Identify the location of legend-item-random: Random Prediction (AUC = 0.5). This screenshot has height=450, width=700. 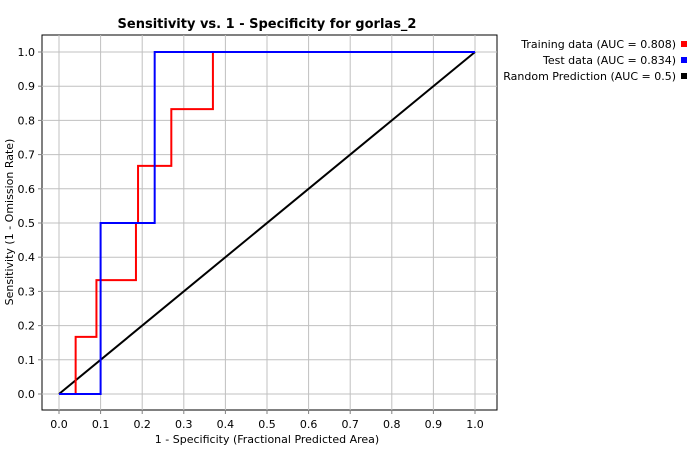
(595, 76).